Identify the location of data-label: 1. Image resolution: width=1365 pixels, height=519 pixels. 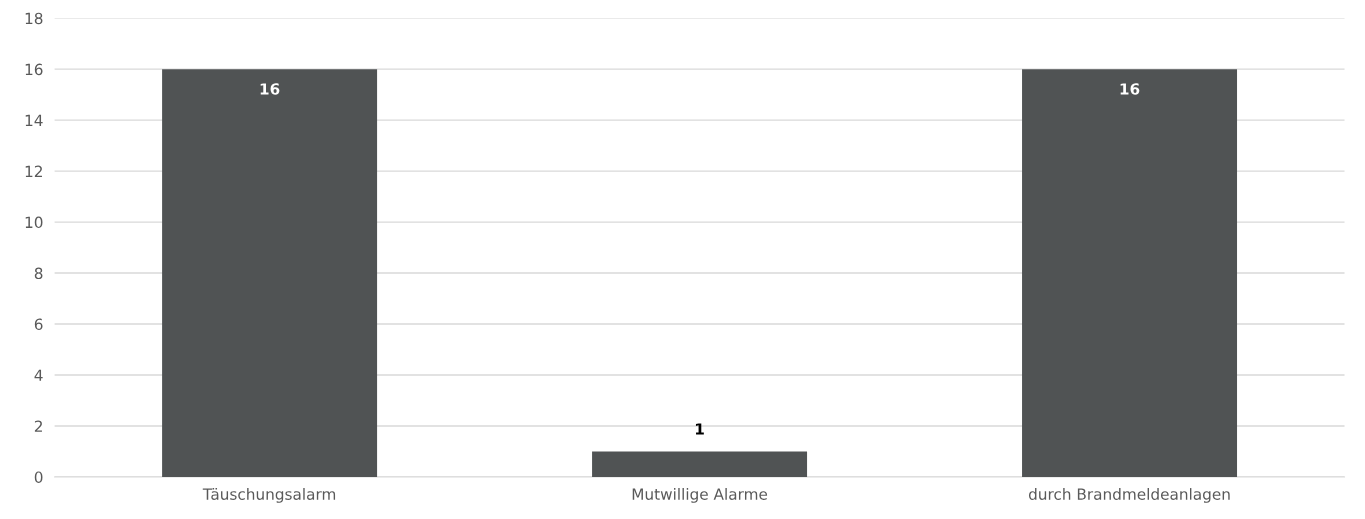
(699, 429).